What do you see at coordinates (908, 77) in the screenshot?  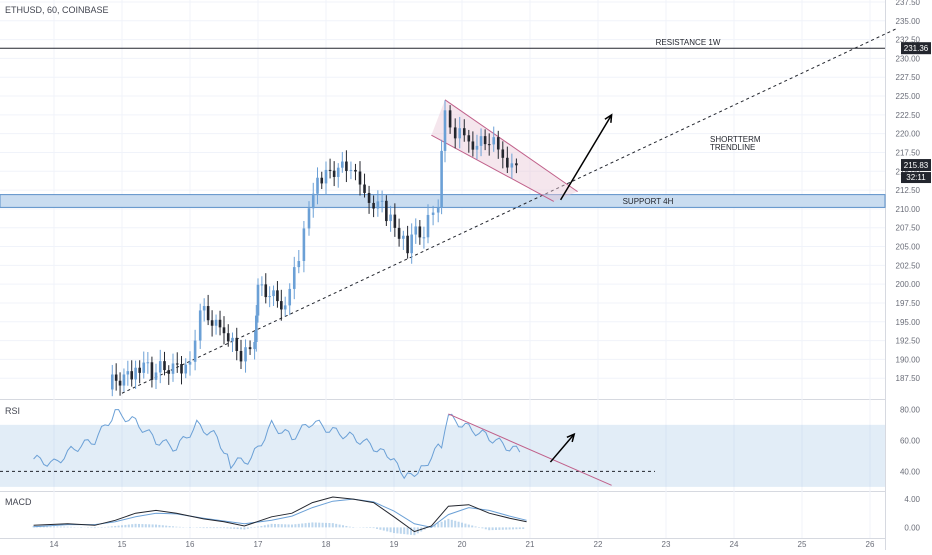 I see `price-tick-label: 227.50` at bounding box center [908, 77].